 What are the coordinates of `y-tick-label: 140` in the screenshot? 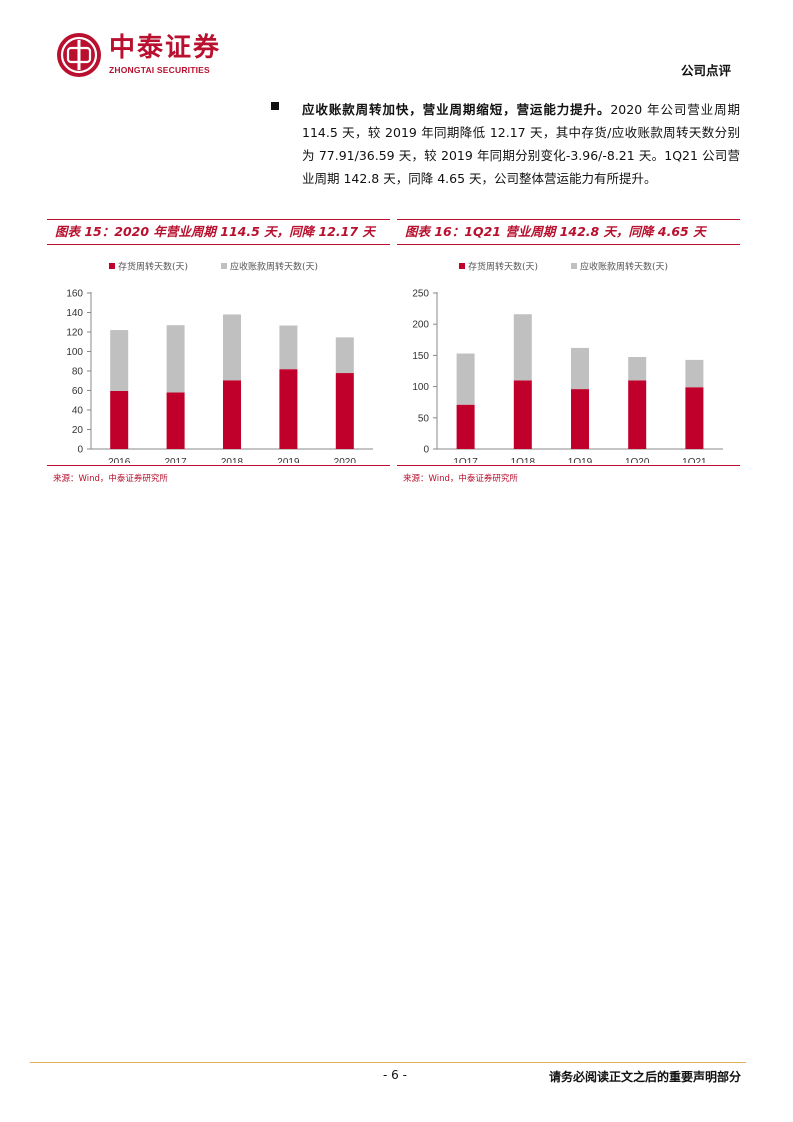 It's located at (74, 313).